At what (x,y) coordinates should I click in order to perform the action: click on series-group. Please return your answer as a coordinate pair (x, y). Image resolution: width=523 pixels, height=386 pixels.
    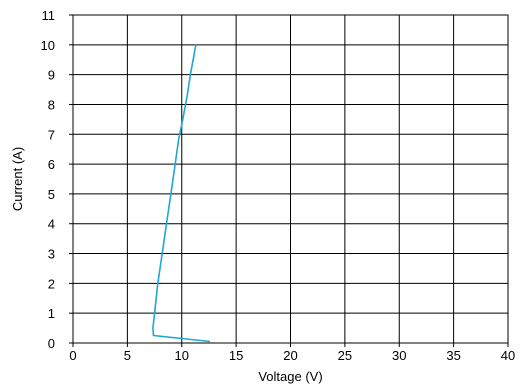
    Looking at the image, I should click on (181, 193).